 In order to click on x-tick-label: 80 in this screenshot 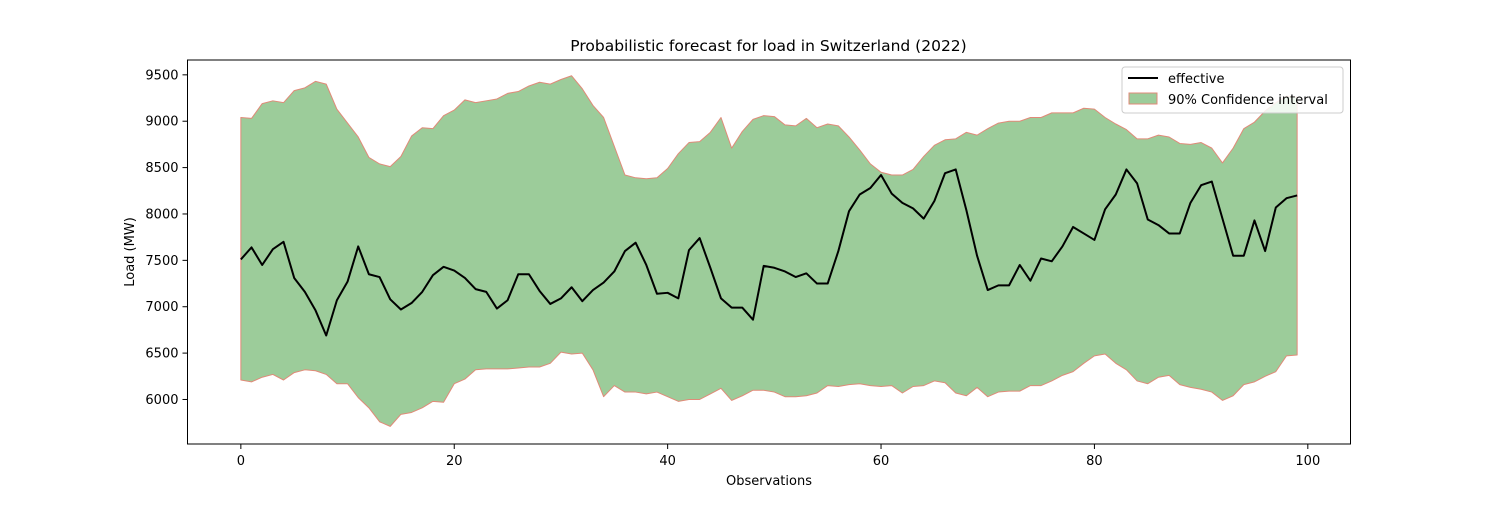, I will do `click(1094, 461)`.